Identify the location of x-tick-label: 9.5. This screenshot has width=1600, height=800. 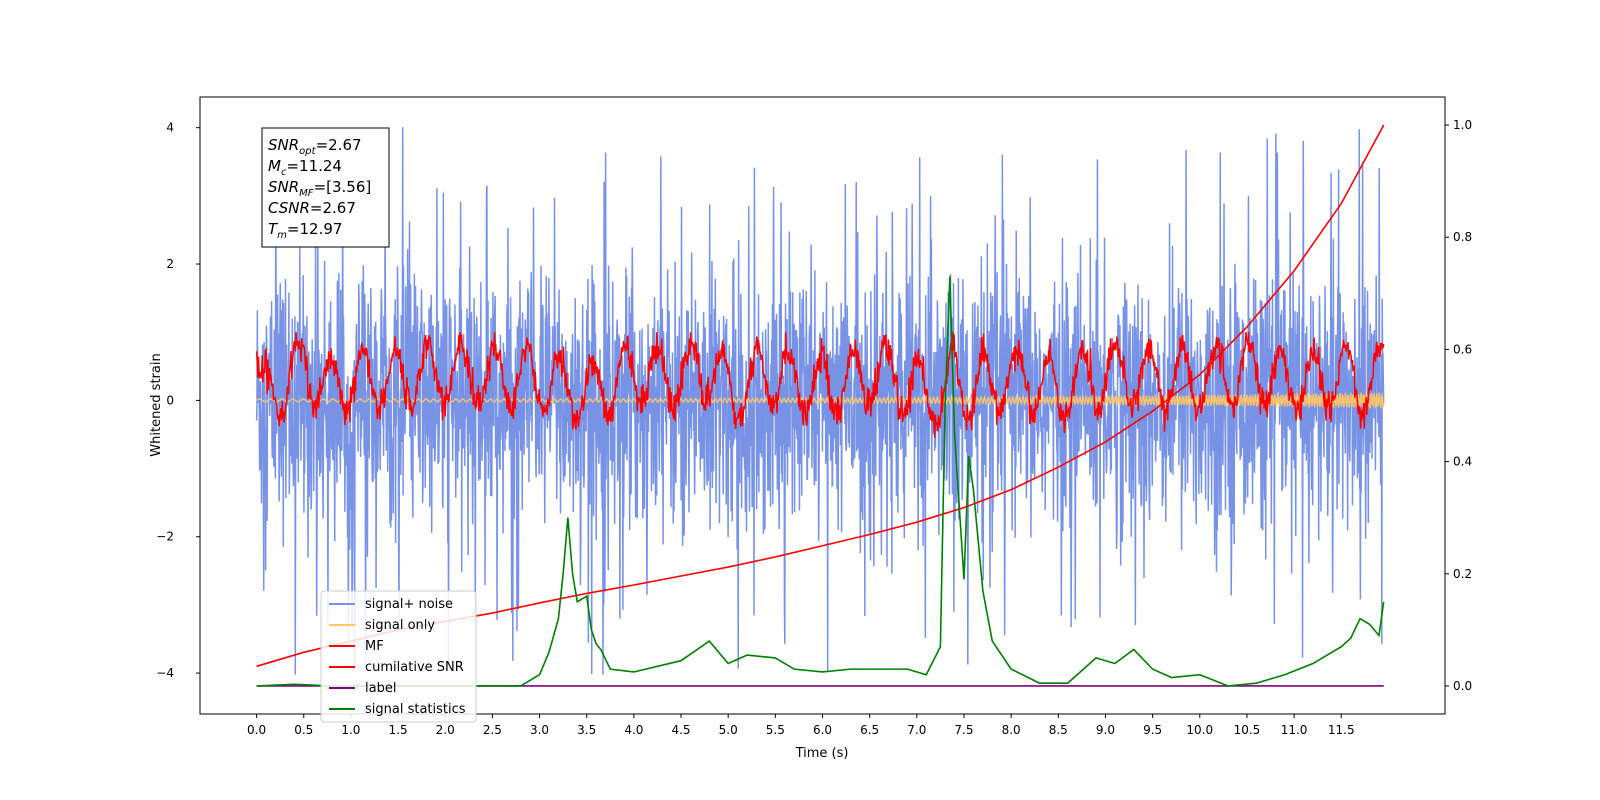
(1152, 730).